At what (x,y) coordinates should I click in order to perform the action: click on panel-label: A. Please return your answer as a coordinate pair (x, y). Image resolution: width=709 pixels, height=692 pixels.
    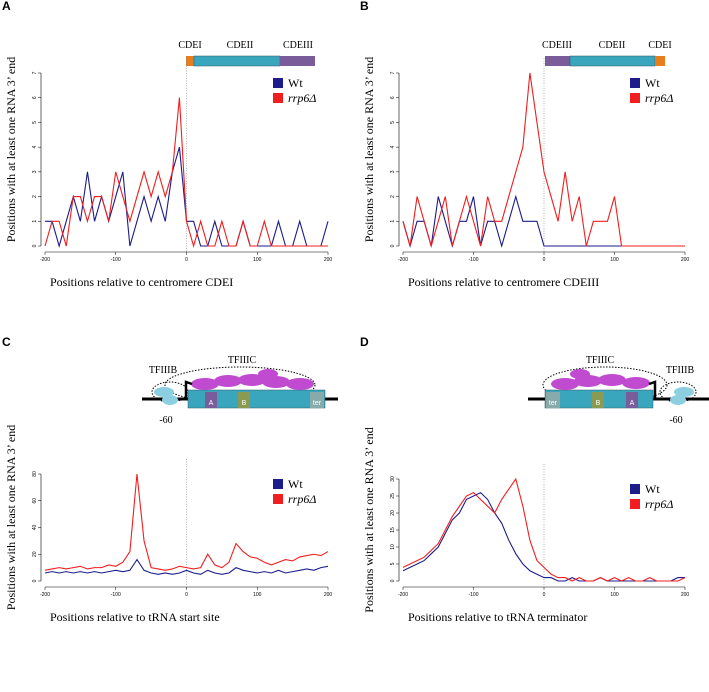
    Looking at the image, I should click on (6, 6).